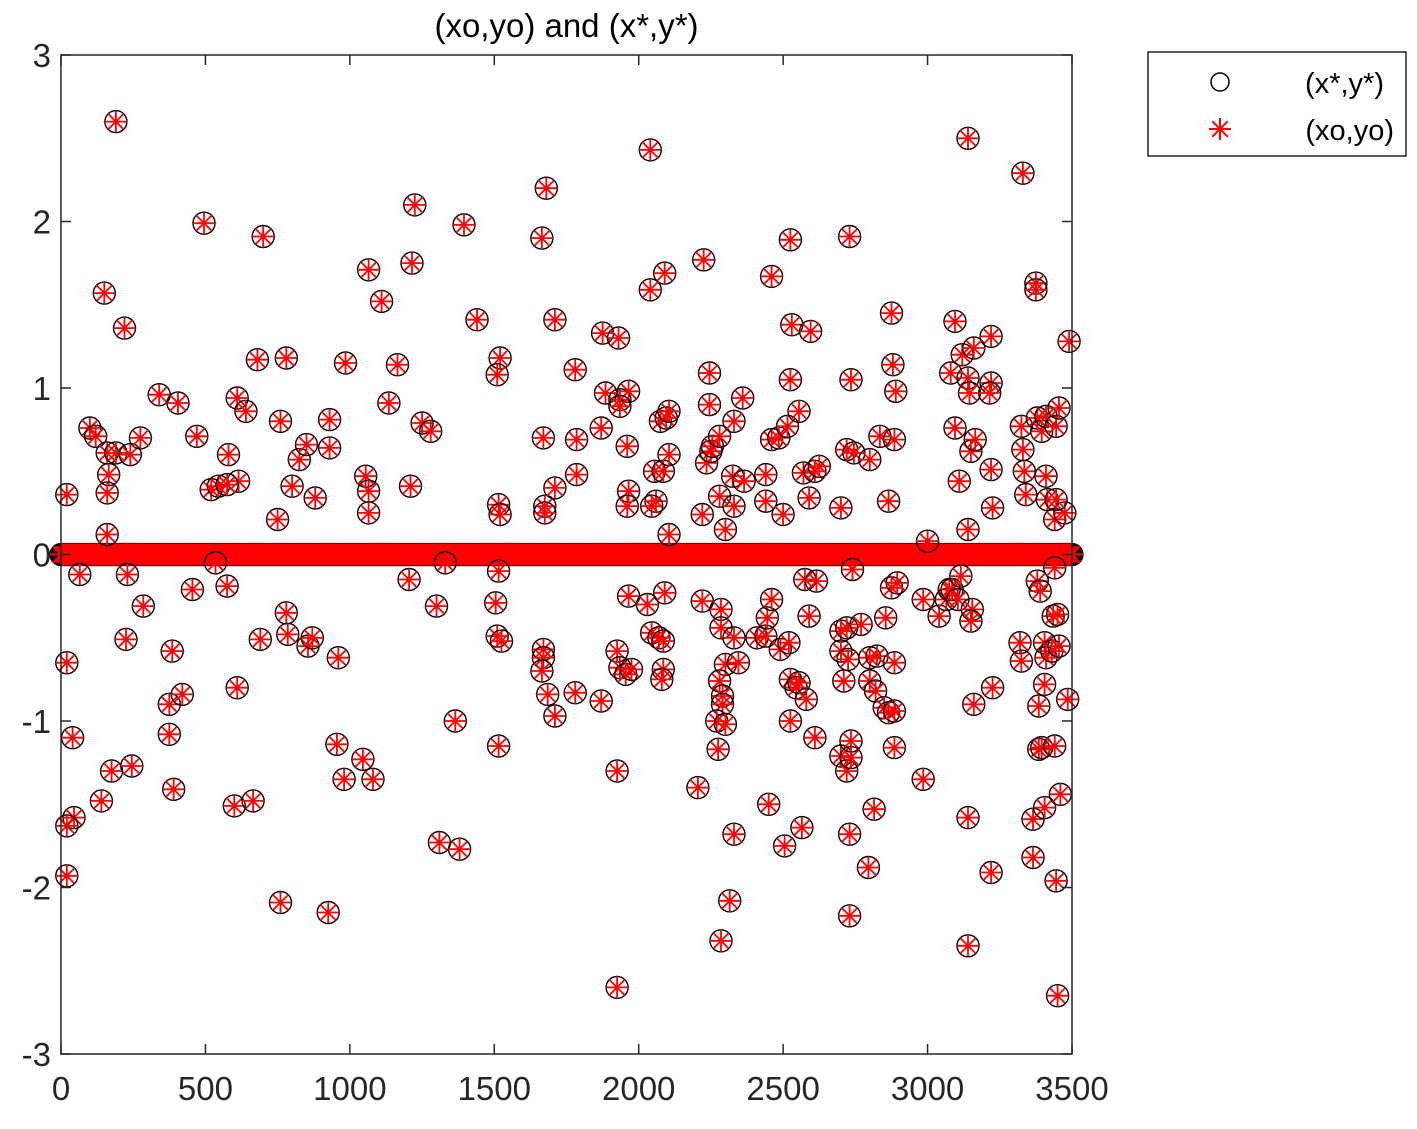 The height and width of the screenshot is (1129, 1417). Describe the element at coordinates (1277, 104) in the screenshot. I see `legend: (x*,y*) (xo,yo)` at that location.